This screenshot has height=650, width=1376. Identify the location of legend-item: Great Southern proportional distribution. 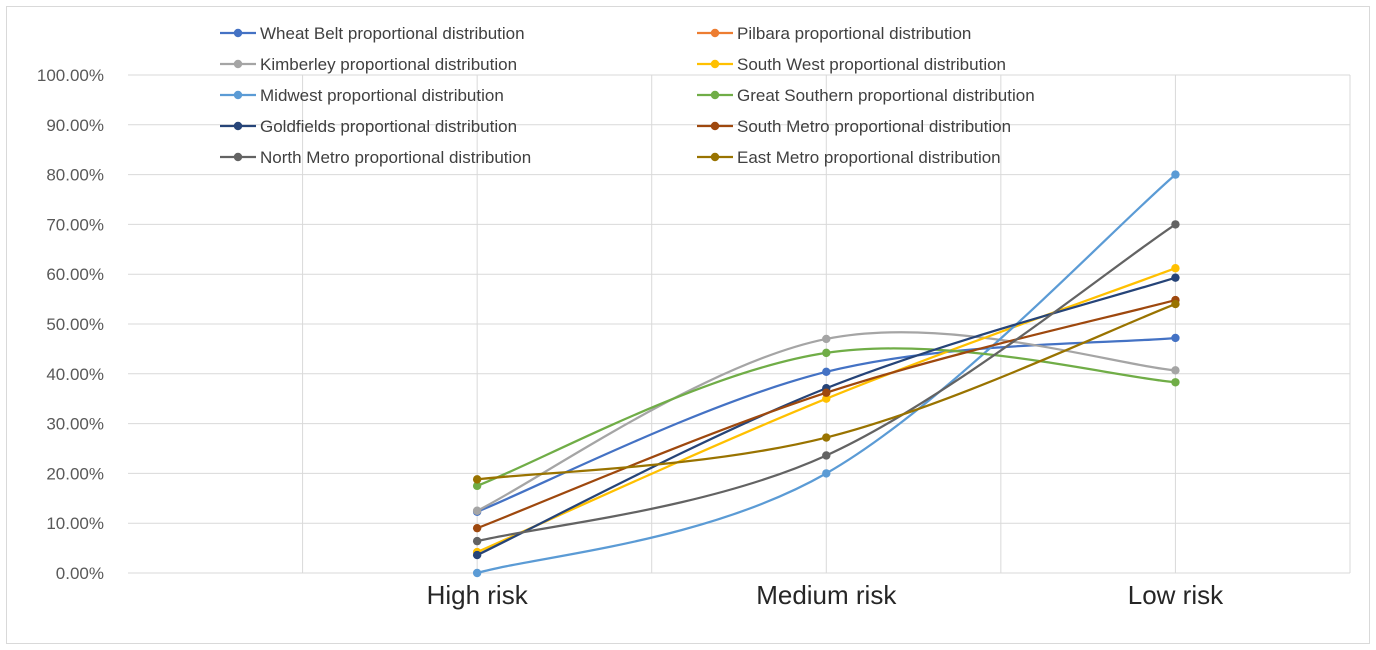
(866, 95).